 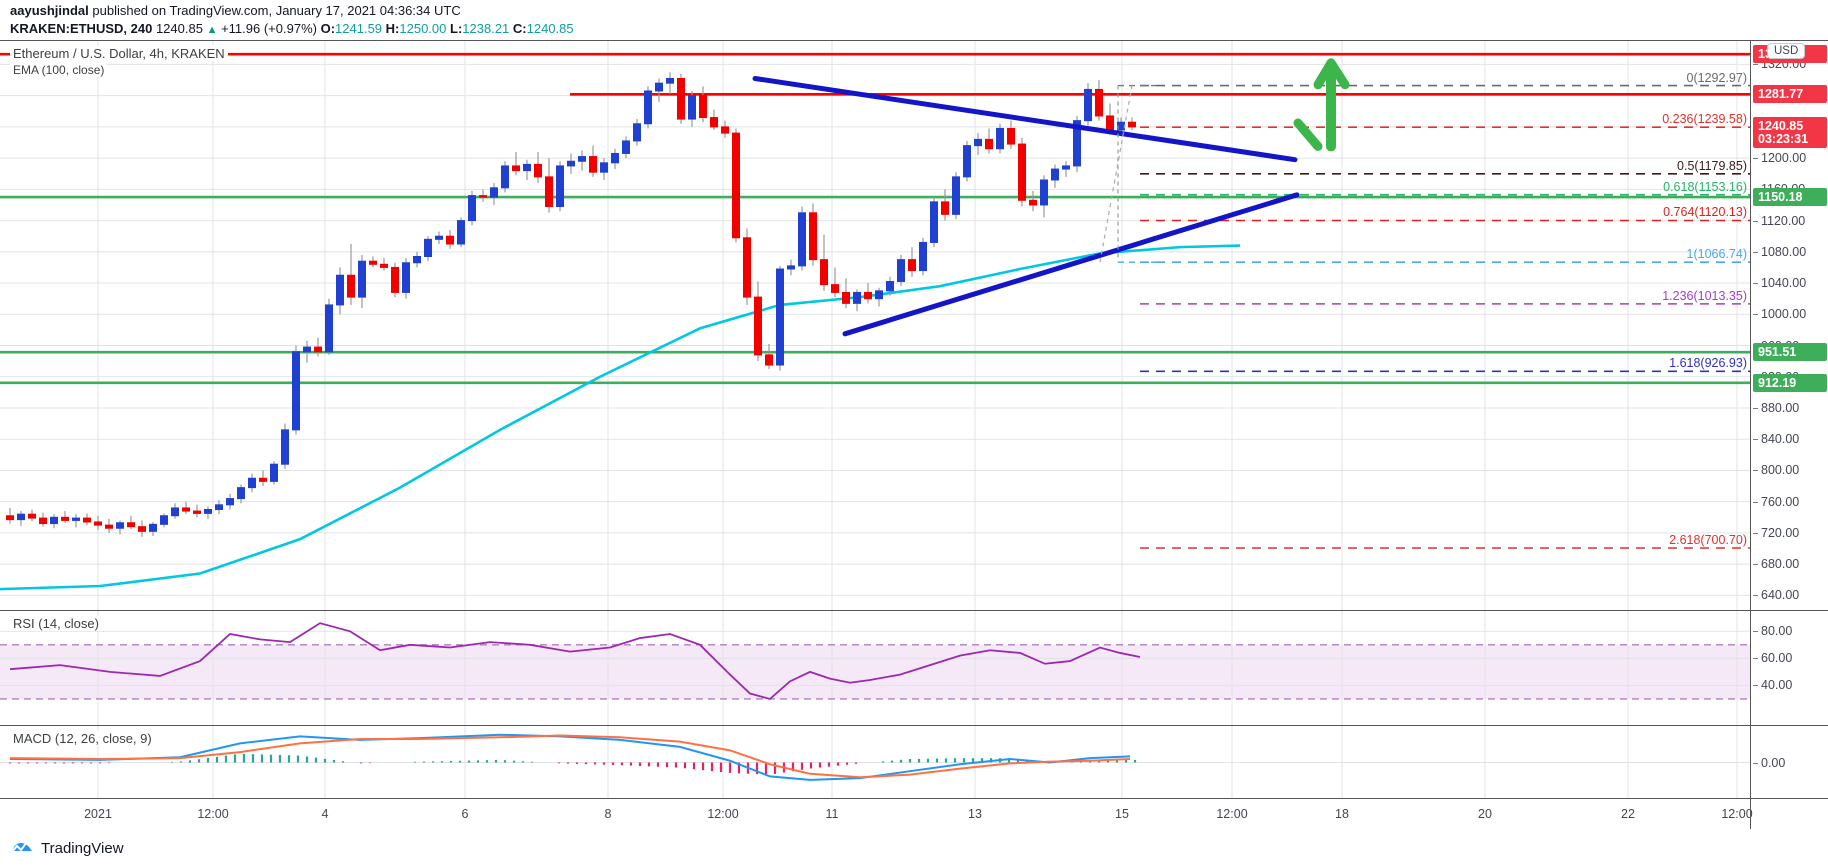 What do you see at coordinates (914, 848) in the screenshot?
I see `footer: TradingView` at bounding box center [914, 848].